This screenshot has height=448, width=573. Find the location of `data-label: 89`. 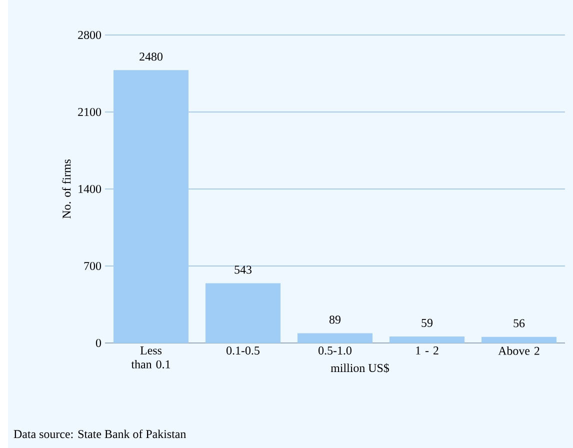

data-label: 89 is located at coordinates (334, 320).